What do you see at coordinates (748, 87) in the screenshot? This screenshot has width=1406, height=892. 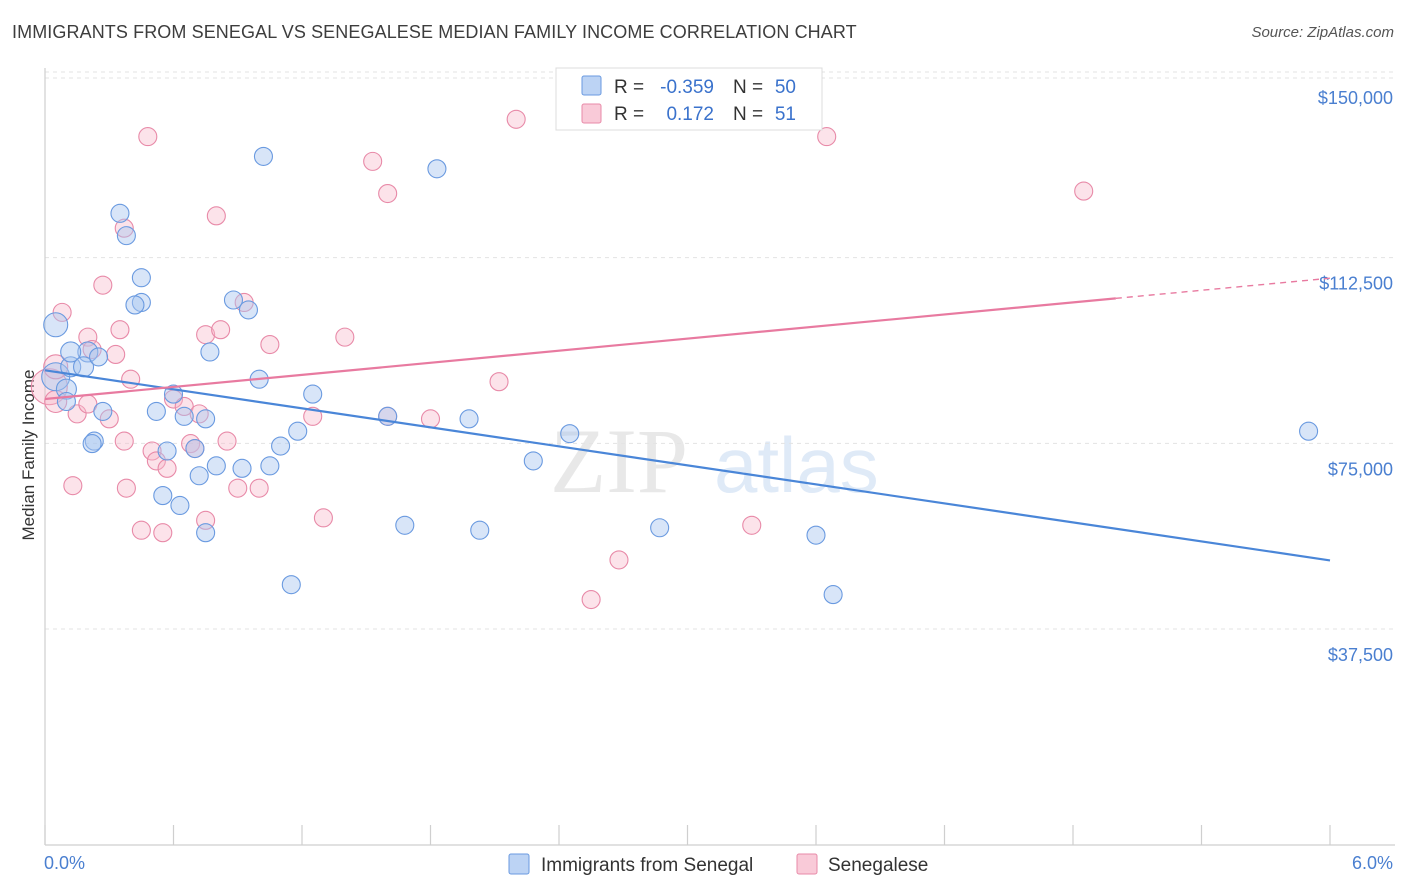 I see `legend-n-label-blue: N =` at bounding box center [748, 87].